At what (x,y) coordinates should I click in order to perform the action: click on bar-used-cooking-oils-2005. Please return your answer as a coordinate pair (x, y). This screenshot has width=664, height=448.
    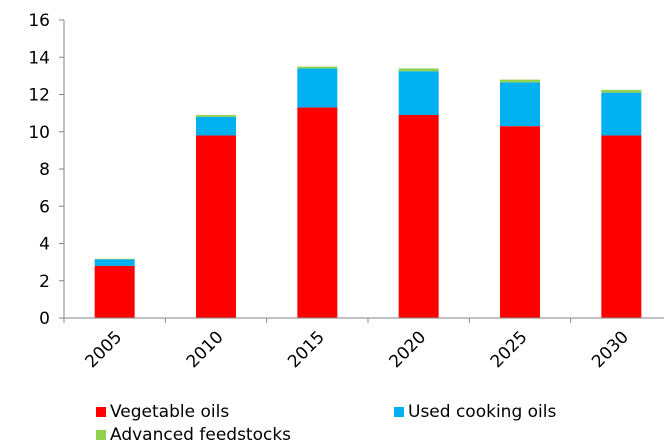
    Looking at the image, I should click on (114, 262).